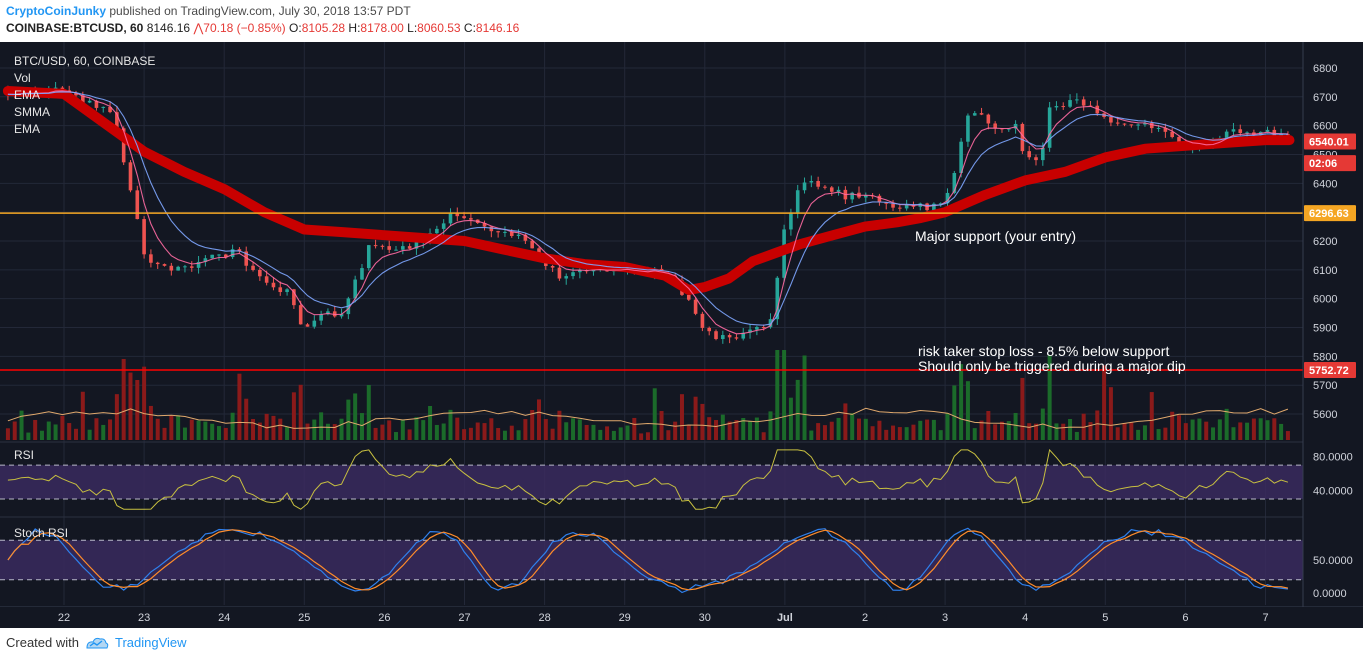  I want to click on legend-indicator: SMMA, so click(32, 112).